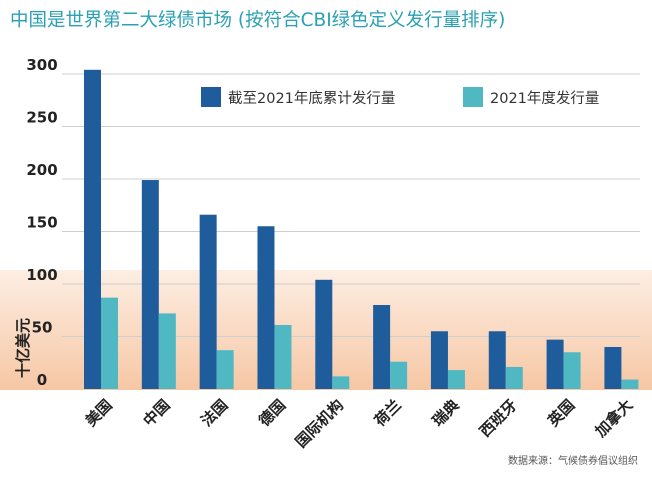  I want to click on x-tick-label-4: 国际机构, so click(319, 423).